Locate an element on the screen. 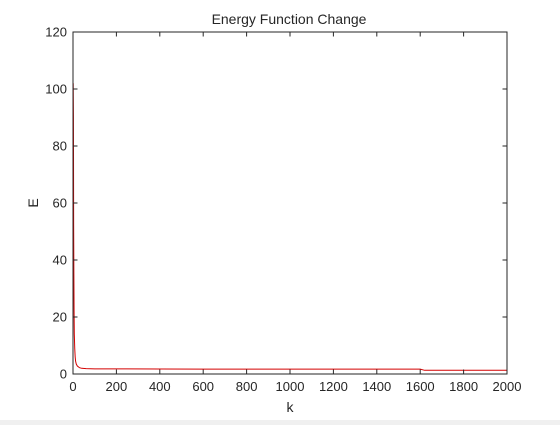 The width and height of the screenshot is (560, 425). x-tick-label: 800 is located at coordinates (247, 386).